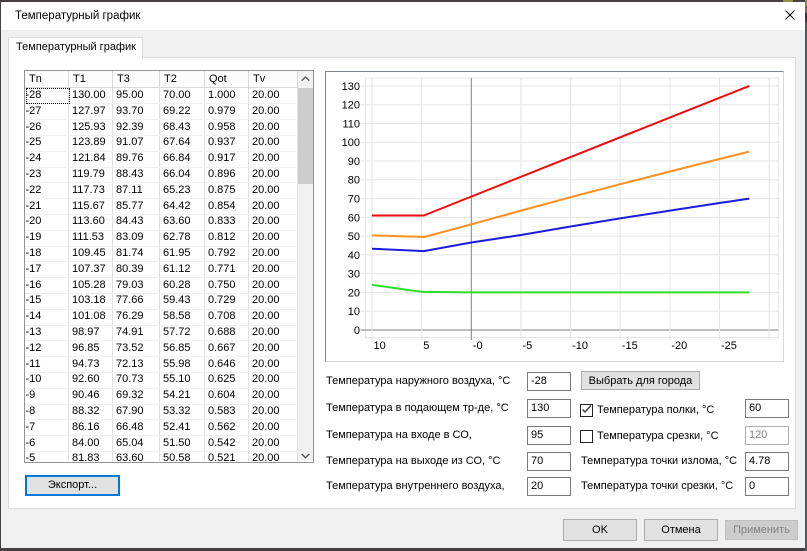 The height and width of the screenshot is (551, 807). I want to click on svg-text: 60, so click(354, 218).